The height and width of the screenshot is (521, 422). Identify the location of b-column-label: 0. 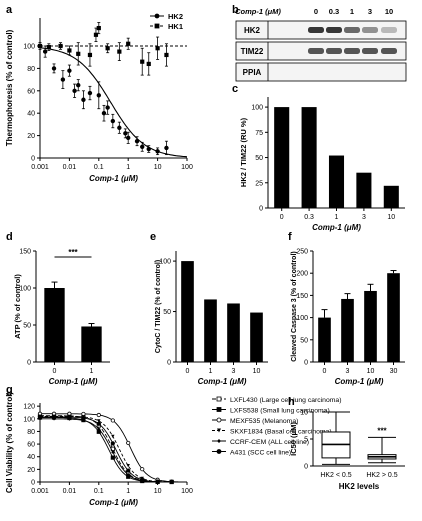
(316, 11).